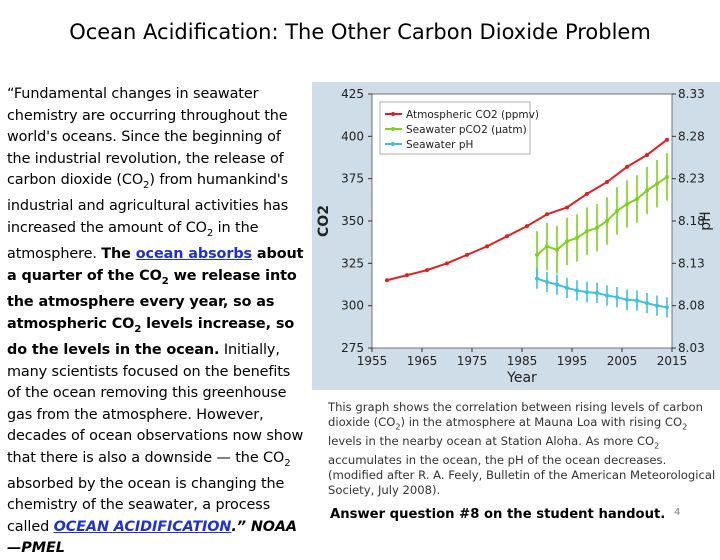 This screenshot has width=720, height=560. What do you see at coordinates (572, 361) in the screenshot?
I see `x-tick-label: 1995` at bounding box center [572, 361].